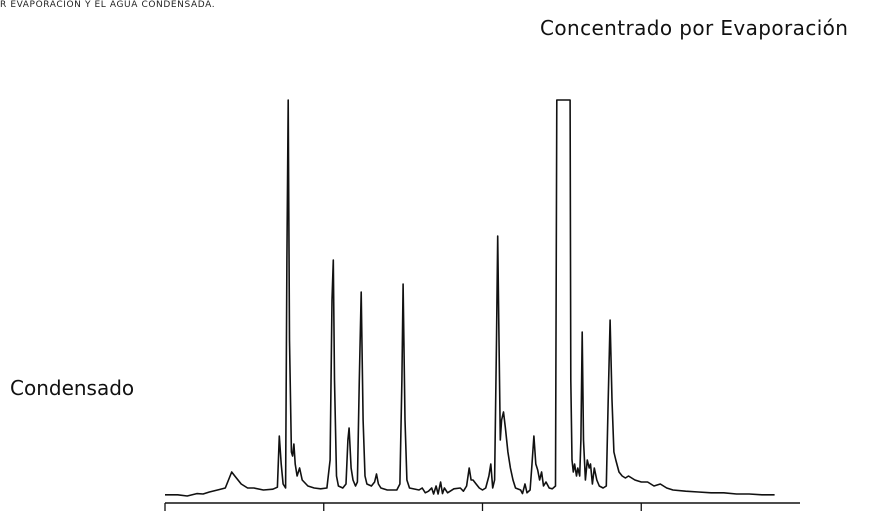 This screenshot has width=881, height=517. What do you see at coordinates (72, 388) in the screenshot?
I see `side-label-condensado: Condensado` at bounding box center [72, 388].